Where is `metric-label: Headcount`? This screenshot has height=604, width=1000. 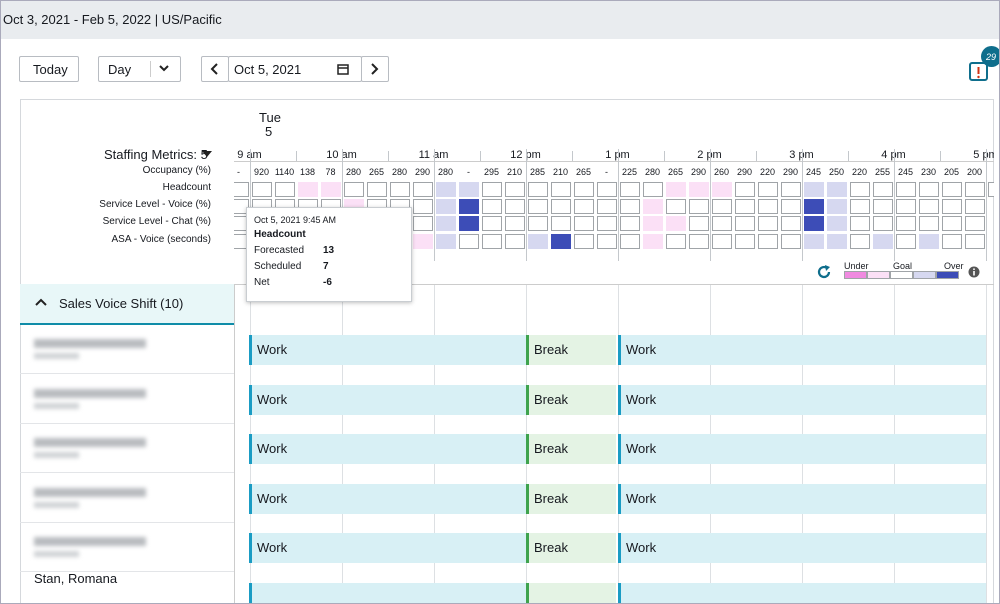 metric-label: Headcount is located at coordinates (186, 187).